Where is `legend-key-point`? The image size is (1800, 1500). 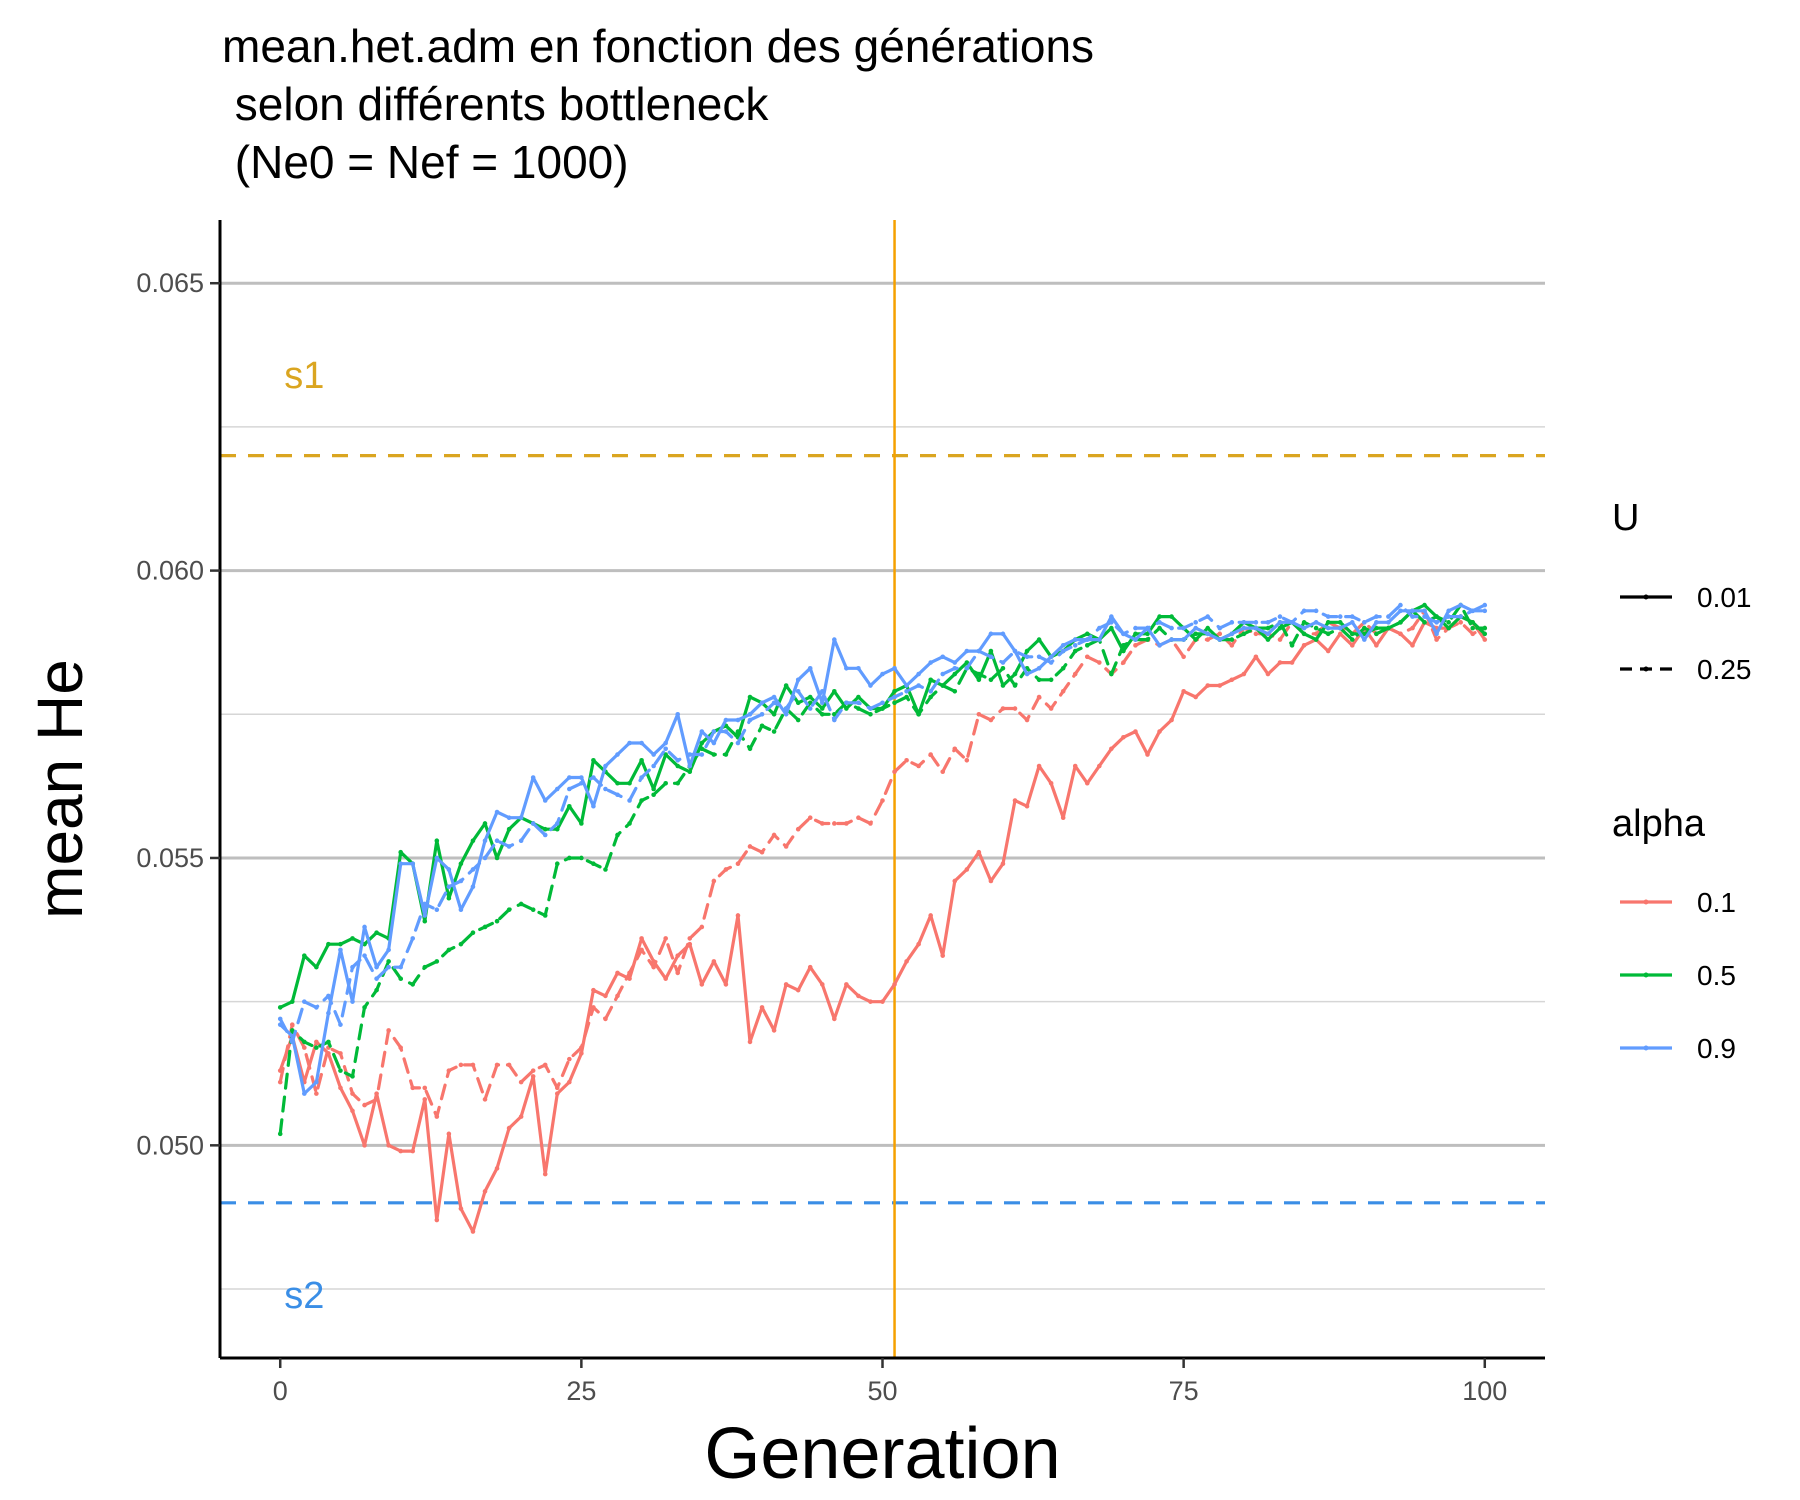
legend-key-point is located at coordinates (1646, 669).